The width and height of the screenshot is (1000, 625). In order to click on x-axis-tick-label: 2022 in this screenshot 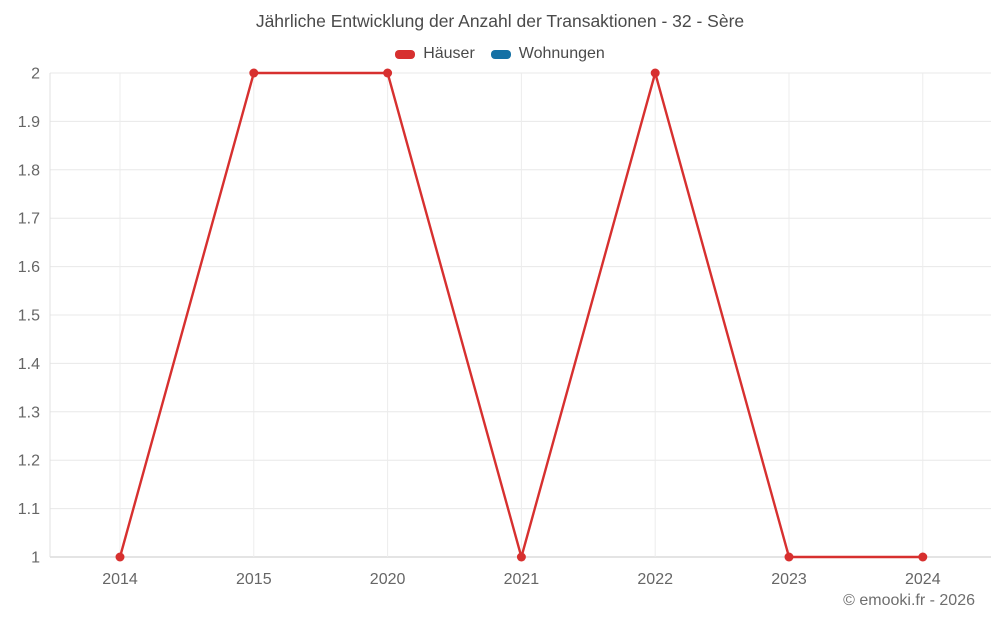, I will do `click(655, 579)`.